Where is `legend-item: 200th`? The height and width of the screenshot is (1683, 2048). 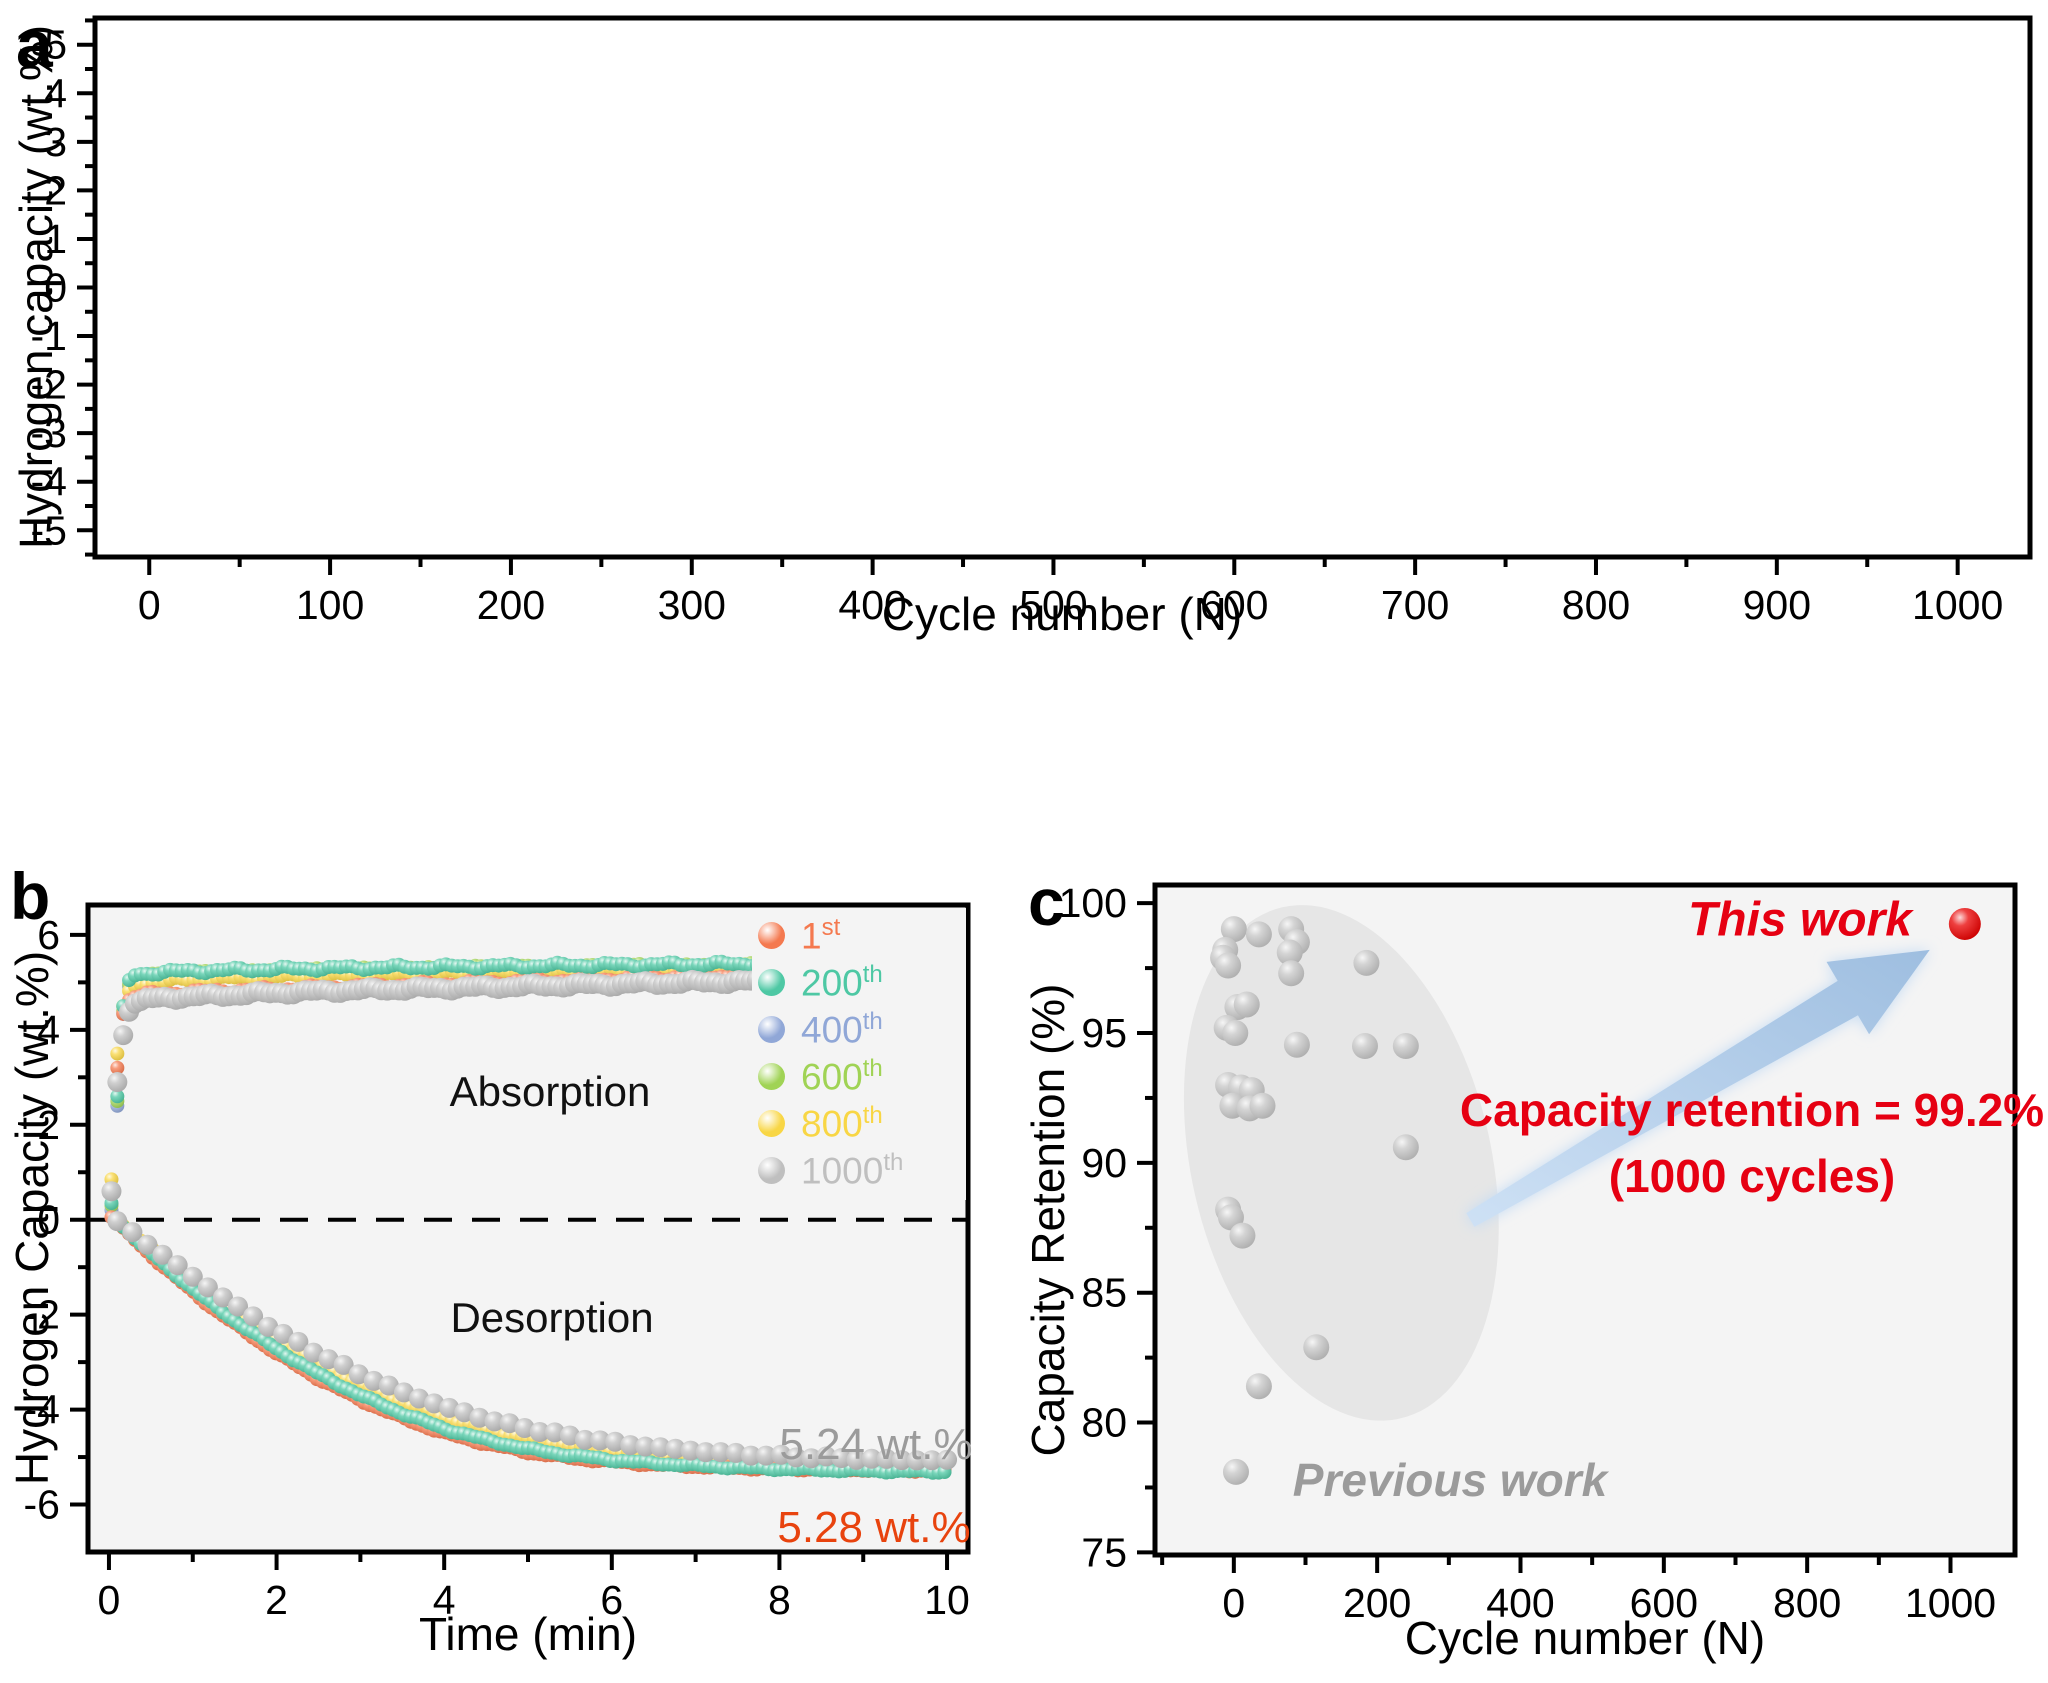
legend-item: 200th is located at coordinates (862, 982).